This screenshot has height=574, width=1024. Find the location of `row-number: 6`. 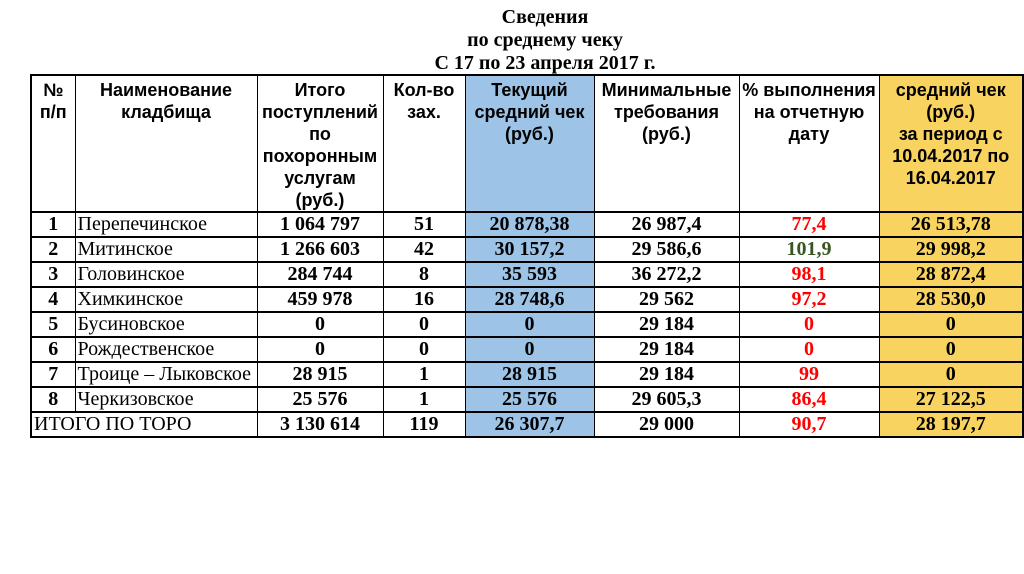

row-number: 6 is located at coordinates (53, 349).